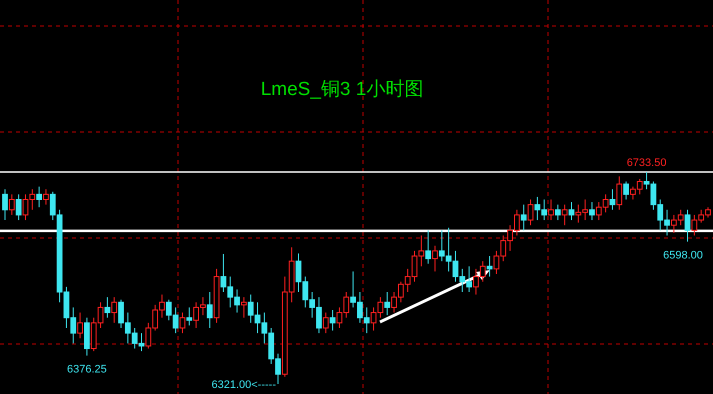 The image size is (713, 394). I want to click on annotation: 6376.25, so click(87, 370).